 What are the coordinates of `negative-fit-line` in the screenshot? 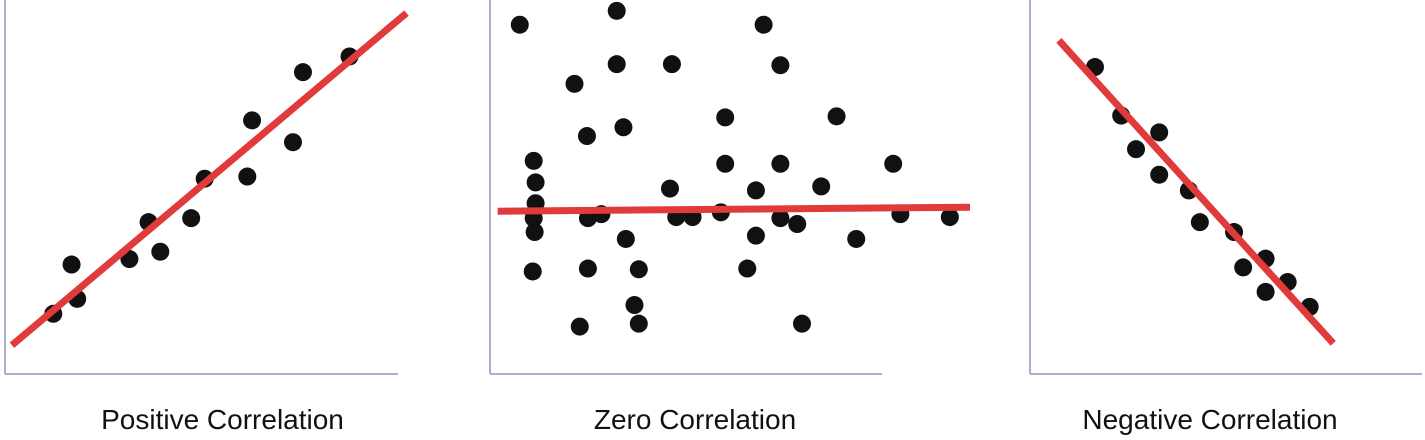 It's located at (1196, 192).